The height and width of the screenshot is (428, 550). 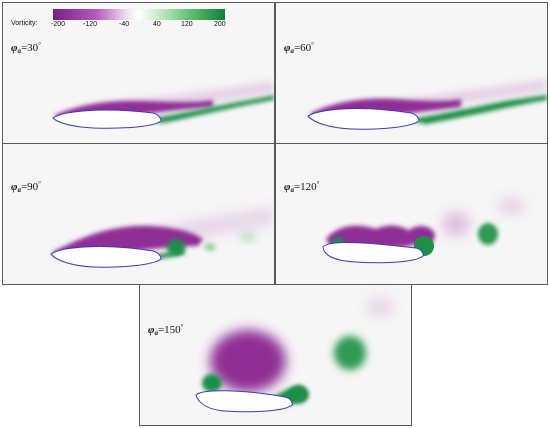 I want to click on trailing-vortex-positive, so click(x=298, y=395).